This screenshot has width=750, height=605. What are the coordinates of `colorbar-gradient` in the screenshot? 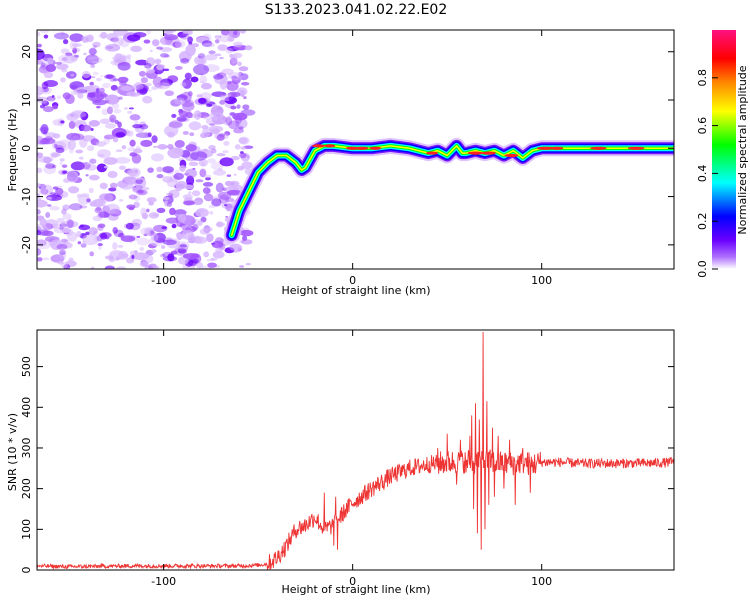 It's located at (724, 149).